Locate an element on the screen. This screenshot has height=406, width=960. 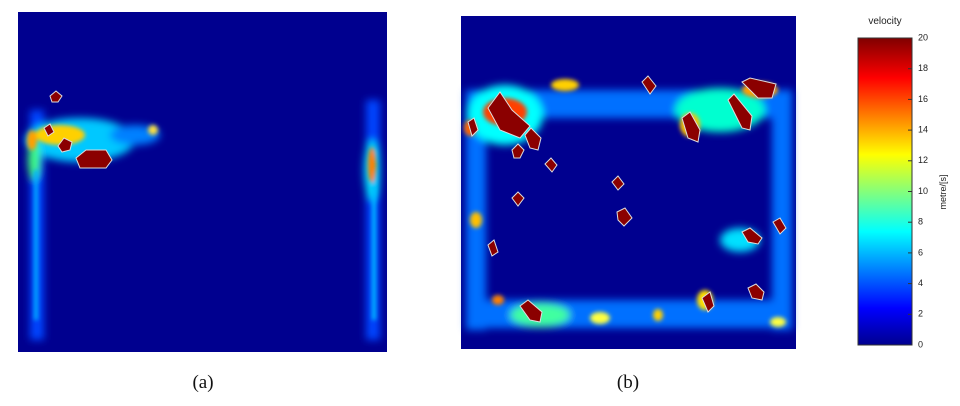
tick-label: 2 is located at coordinates (920, 314).